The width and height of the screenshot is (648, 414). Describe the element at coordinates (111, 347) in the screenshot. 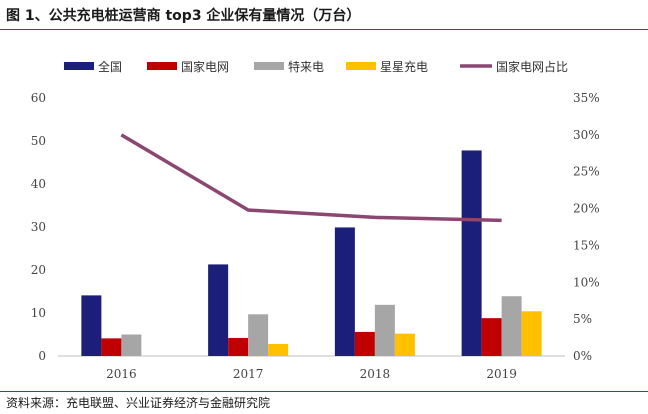

I see `bar-国家电网-2016` at that location.